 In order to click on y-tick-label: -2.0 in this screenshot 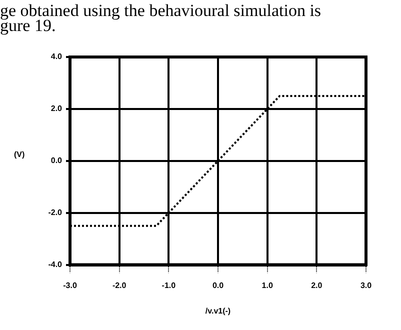, I will do `click(55, 213)`.